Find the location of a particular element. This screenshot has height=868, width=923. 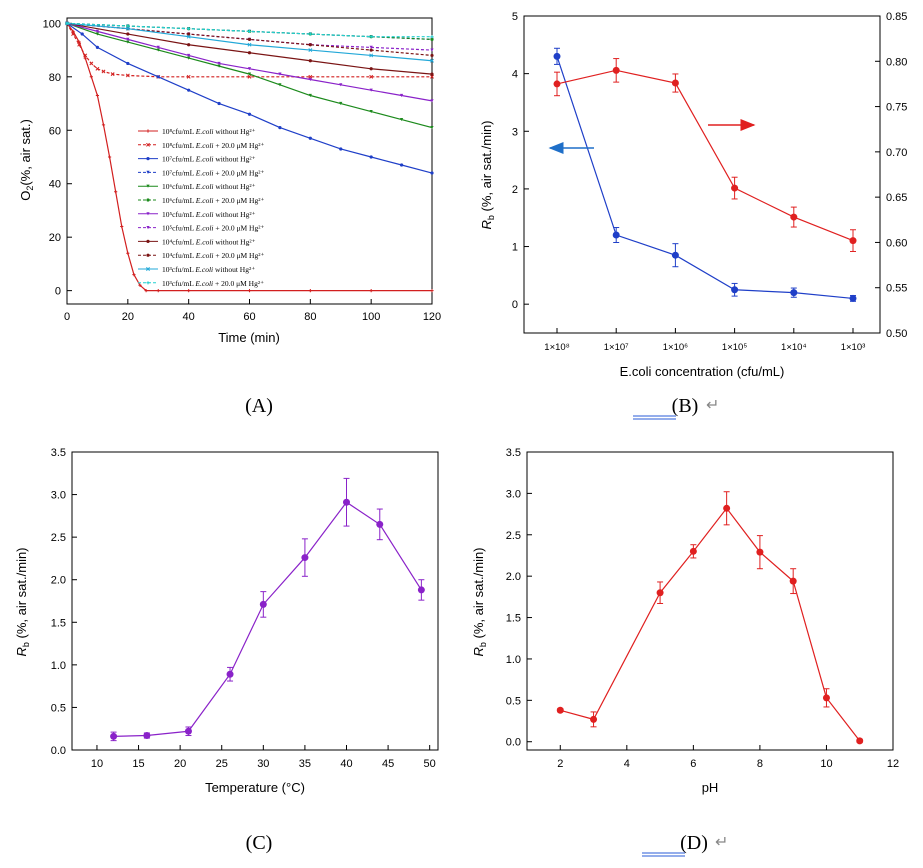

y-tick-label: 2 is located at coordinates (515, 190).